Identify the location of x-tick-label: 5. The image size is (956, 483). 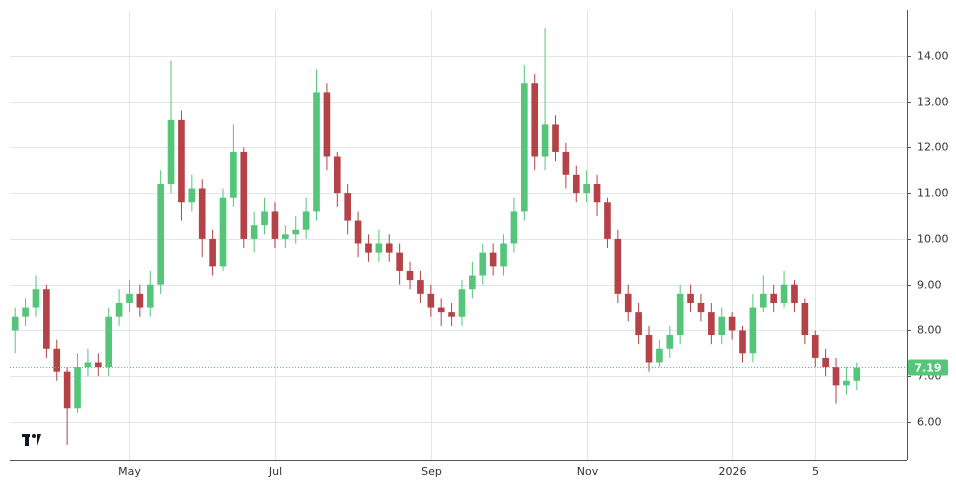
(815, 471).